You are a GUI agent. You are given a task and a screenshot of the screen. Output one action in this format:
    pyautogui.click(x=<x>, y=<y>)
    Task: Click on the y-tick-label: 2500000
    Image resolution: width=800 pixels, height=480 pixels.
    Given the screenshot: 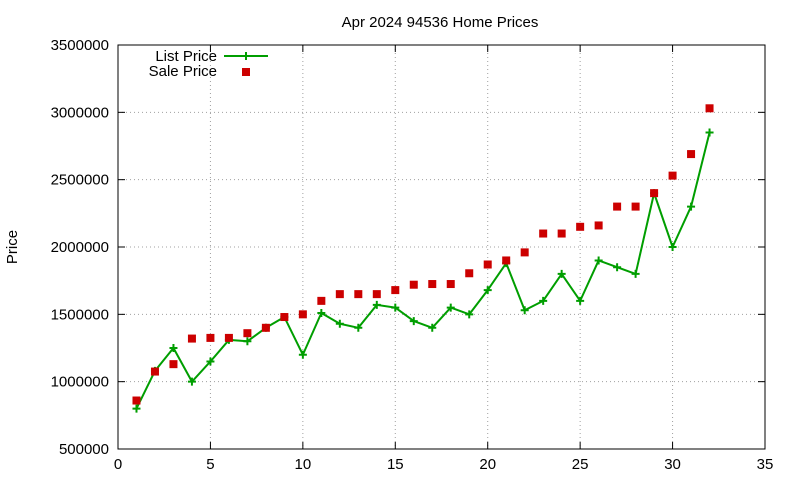 What is the action you would take?
    pyautogui.click(x=80, y=180)
    